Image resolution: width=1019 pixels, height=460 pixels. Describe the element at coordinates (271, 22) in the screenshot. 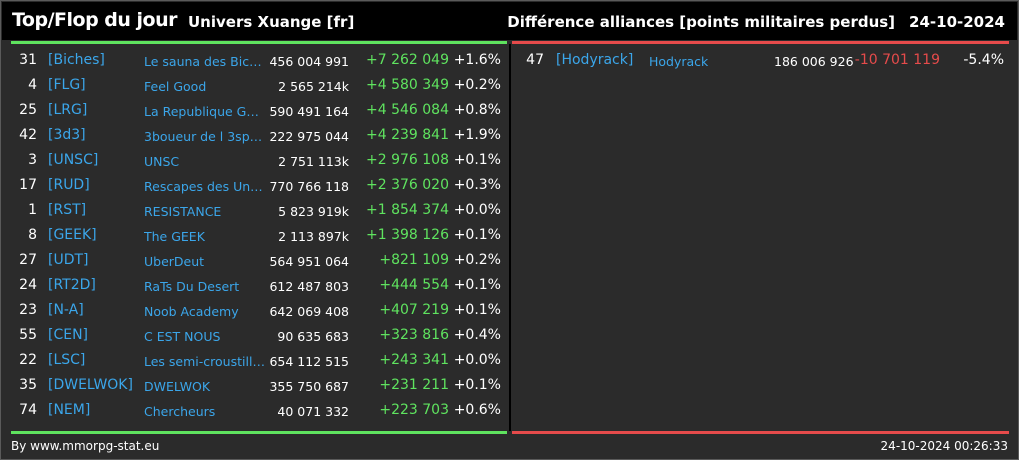

I see `universe-label: Univers Xuange [fr]` at that location.